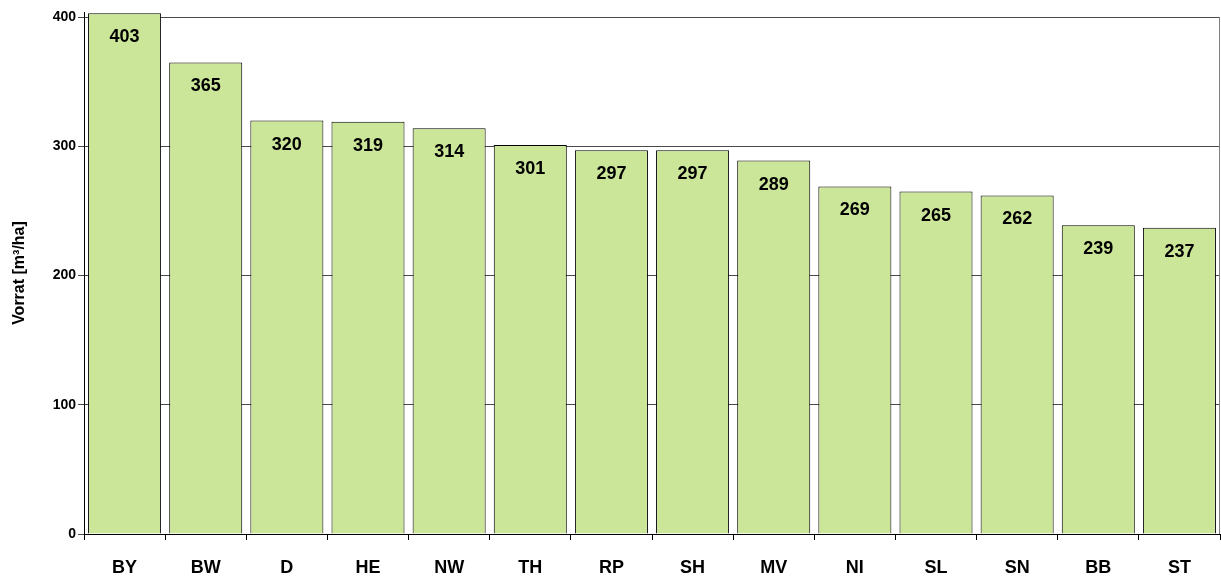  I want to click on x-tick-label: NW, so click(449, 566).